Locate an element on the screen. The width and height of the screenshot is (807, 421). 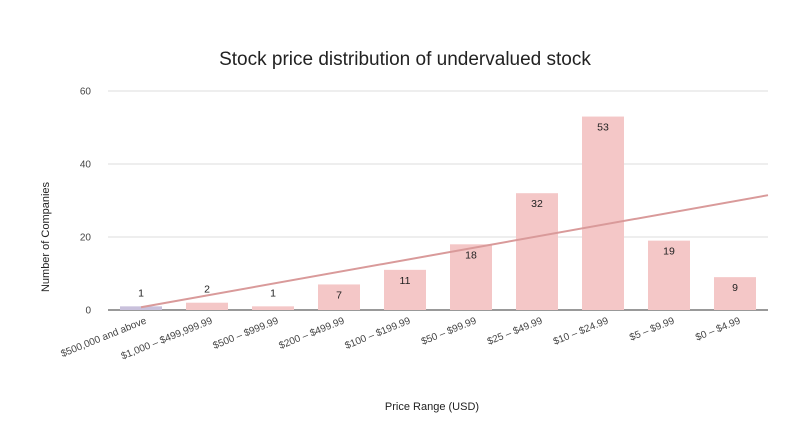
data-label: 18 is located at coordinates (471, 255).